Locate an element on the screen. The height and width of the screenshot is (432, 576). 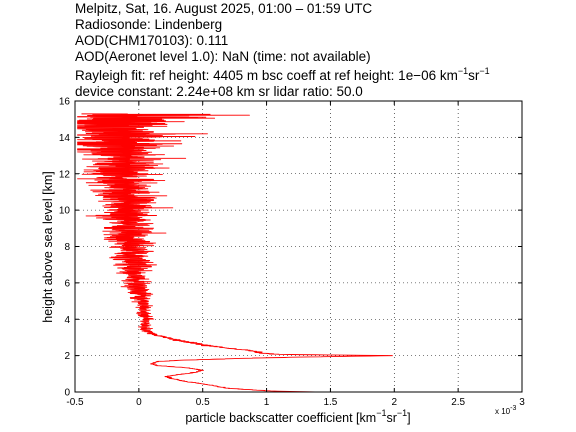
y-tick-label: 8 is located at coordinates (67, 247).